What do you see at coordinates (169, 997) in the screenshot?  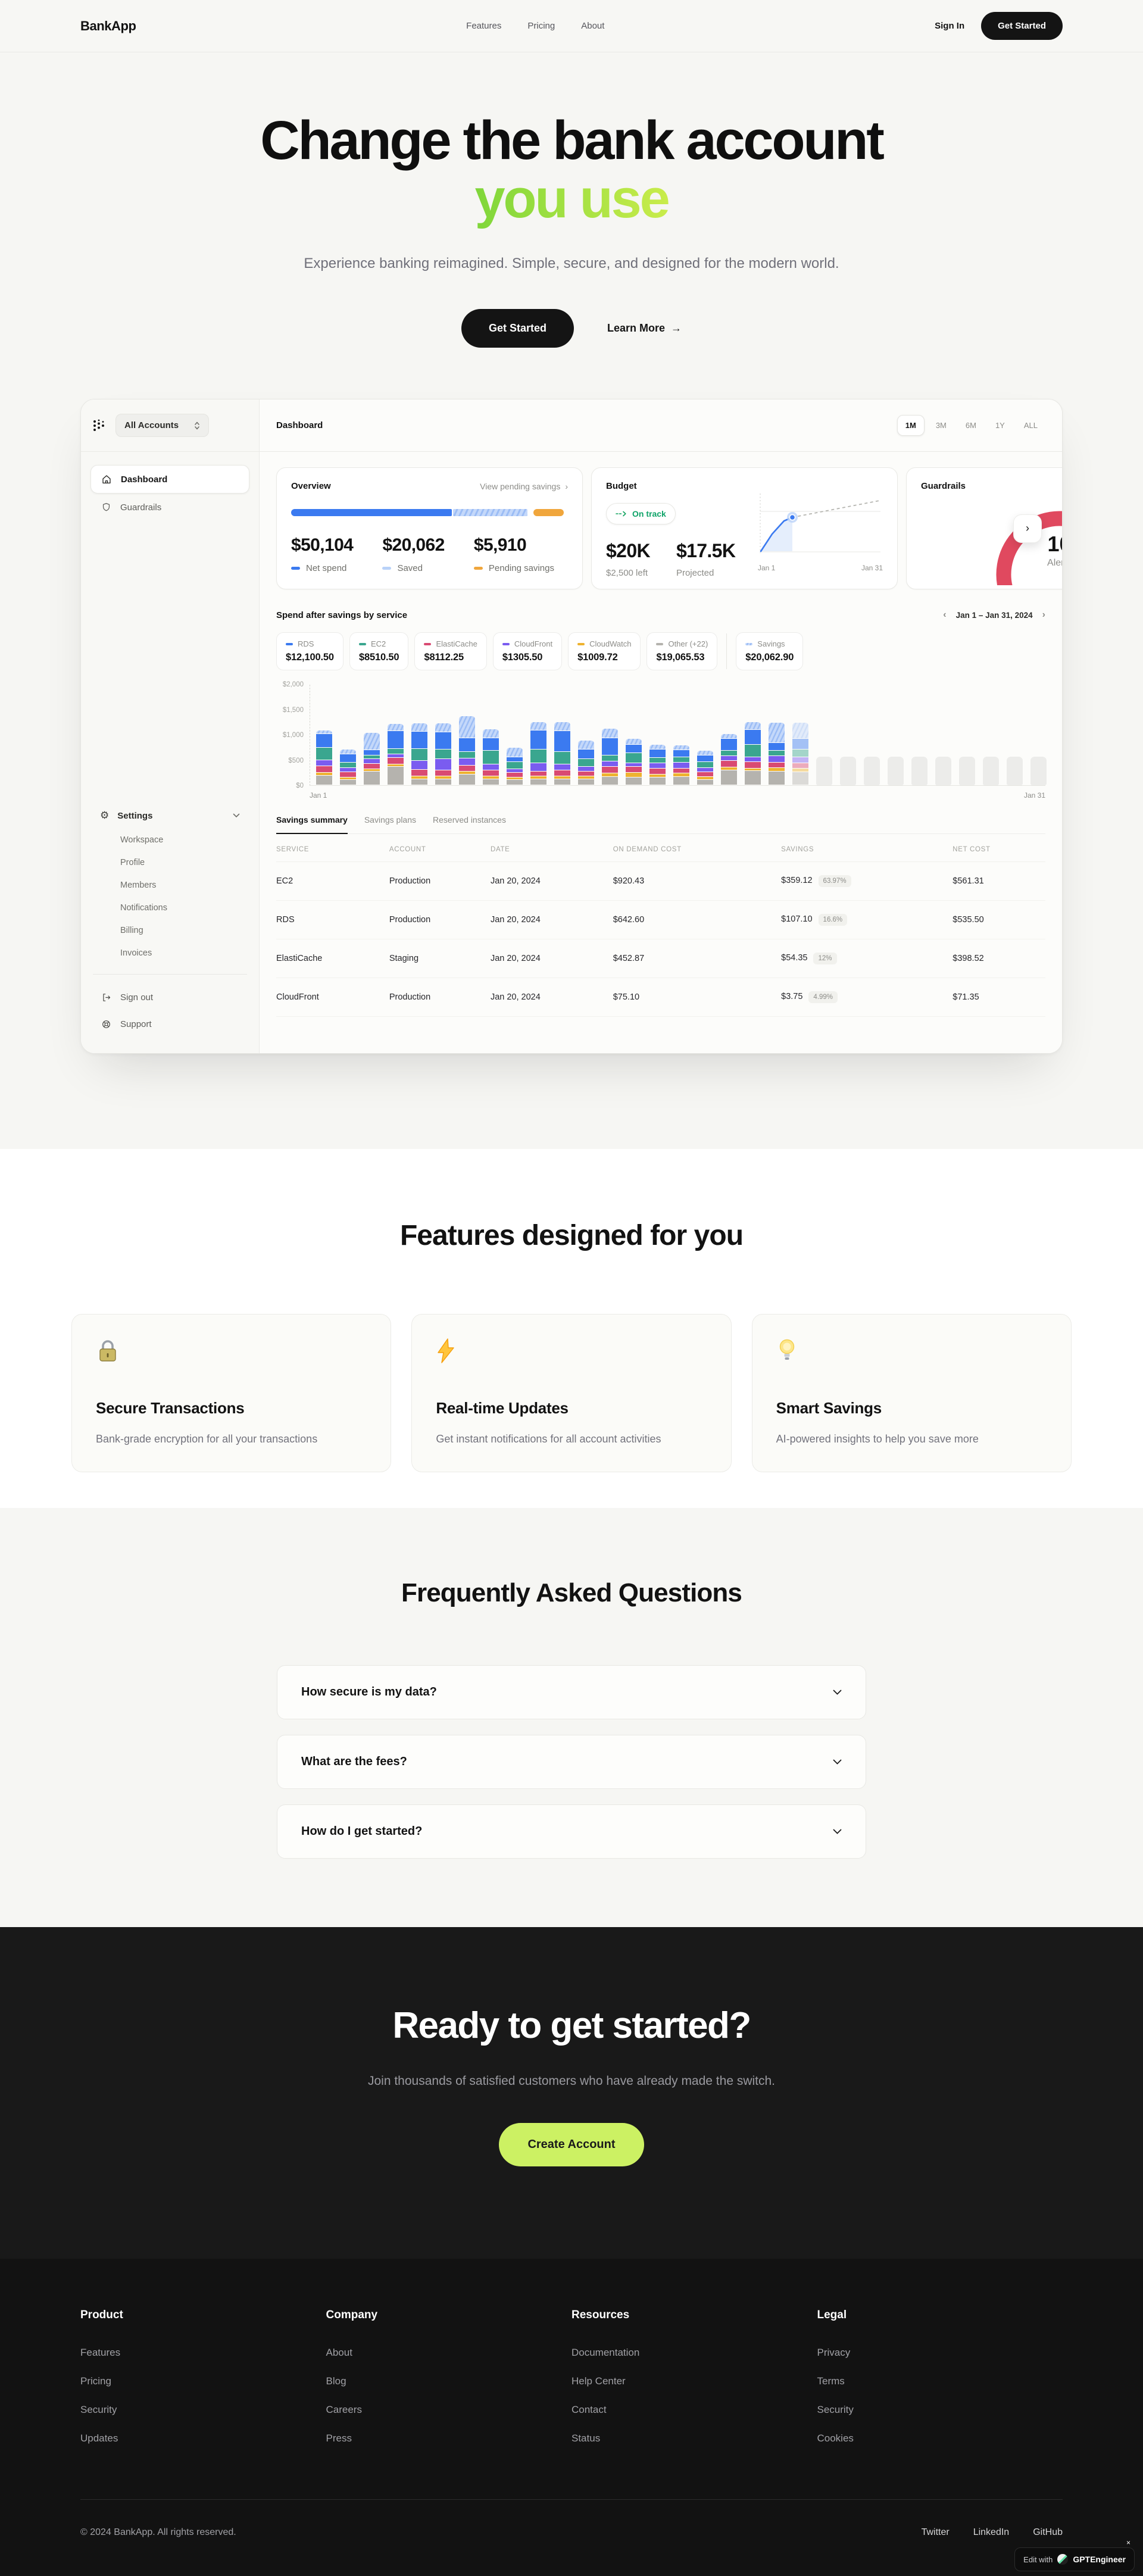 I see `sidebar-item-sign-out: Sign out` at bounding box center [169, 997].